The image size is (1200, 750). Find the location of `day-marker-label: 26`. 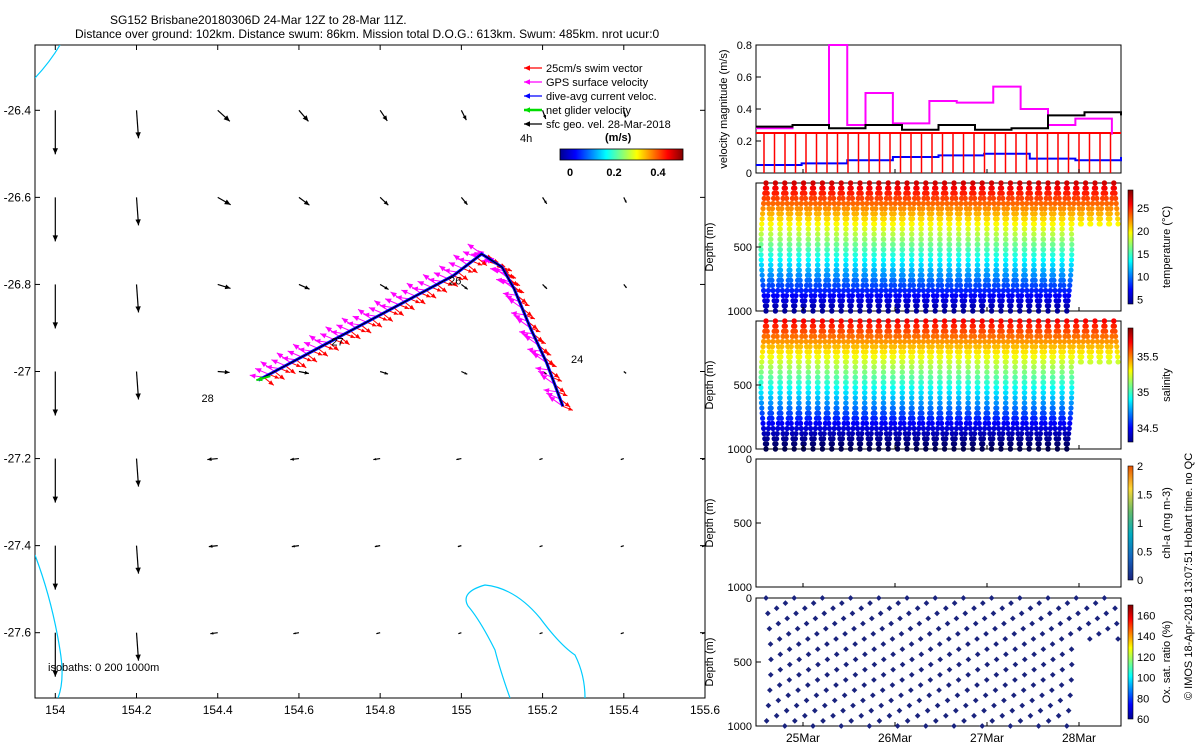

day-marker-label: 26 is located at coordinates (455, 281).